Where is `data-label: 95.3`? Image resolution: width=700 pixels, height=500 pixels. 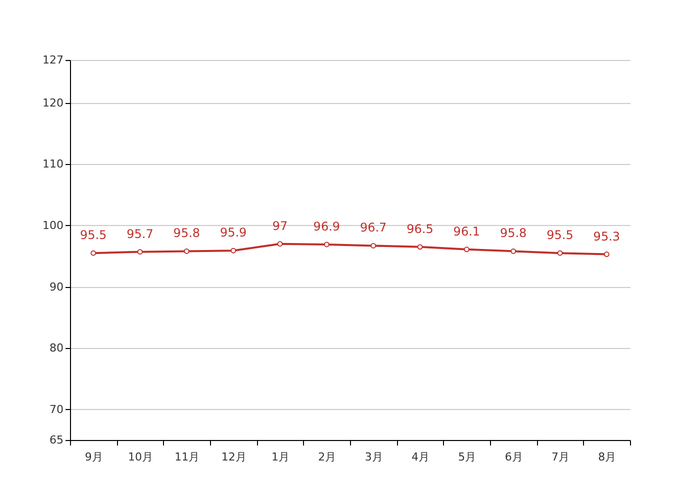 data-label: 95.3 is located at coordinates (606, 236).